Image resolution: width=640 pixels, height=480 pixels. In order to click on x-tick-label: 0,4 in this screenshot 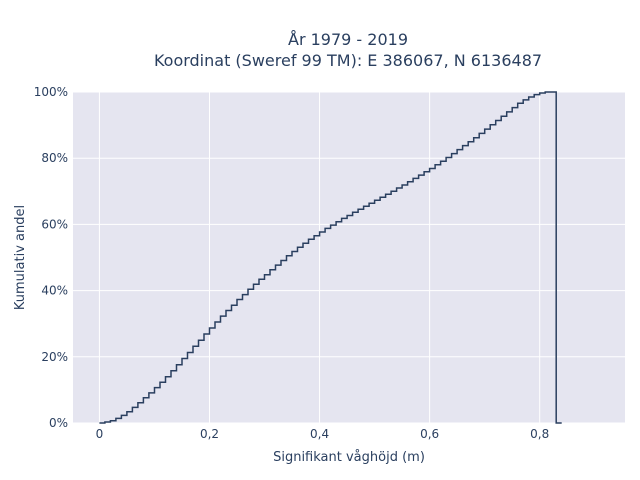, I will do `click(319, 434)`.